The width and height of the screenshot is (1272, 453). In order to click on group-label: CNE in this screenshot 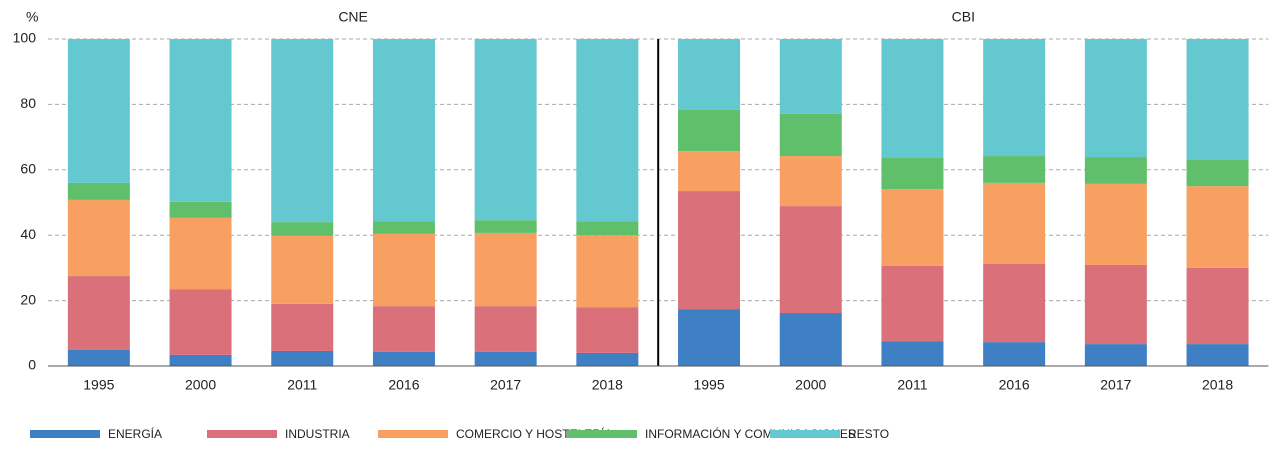, I will do `click(353, 17)`.